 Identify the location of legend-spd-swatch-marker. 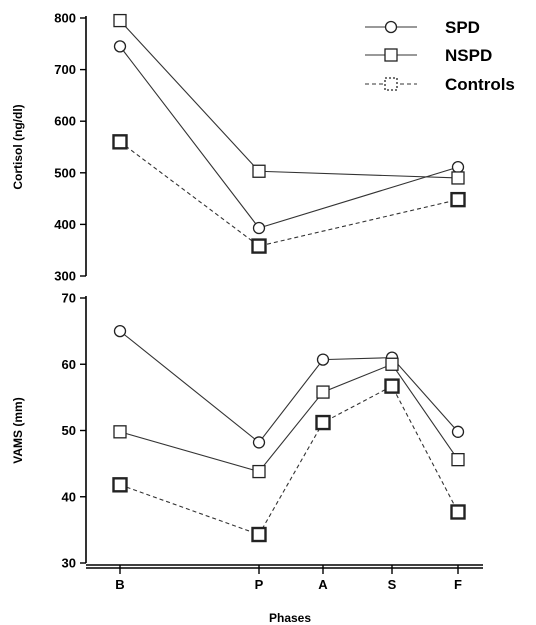
(391, 27).